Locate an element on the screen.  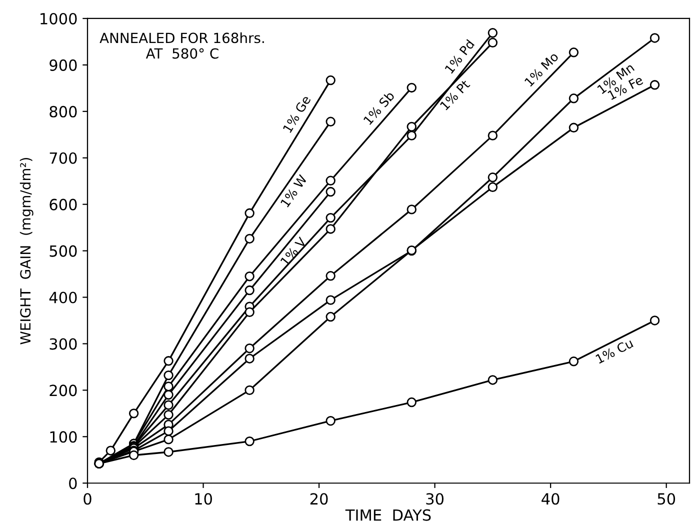
y-tick-label: 600 is located at coordinates (63, 204).